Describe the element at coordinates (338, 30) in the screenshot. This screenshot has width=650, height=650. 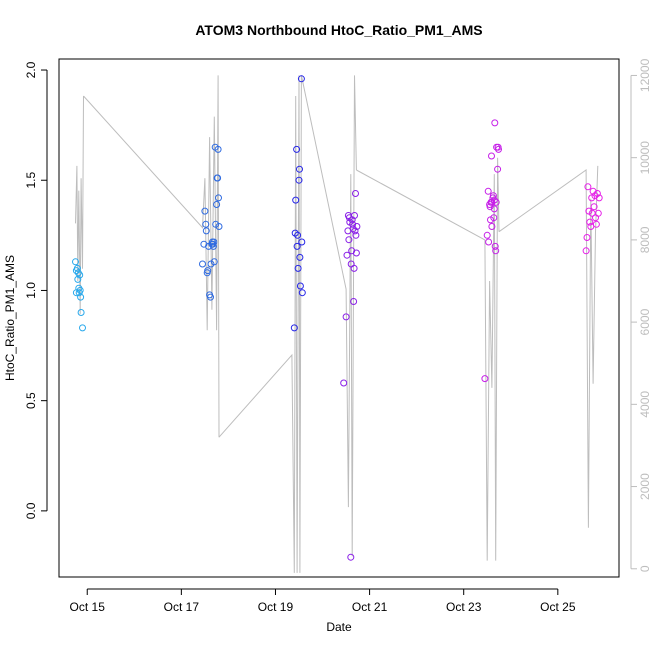
I see `chart-title: ATOM3 Northbound HtoC_Ratio_PM1_AMS` at that location.